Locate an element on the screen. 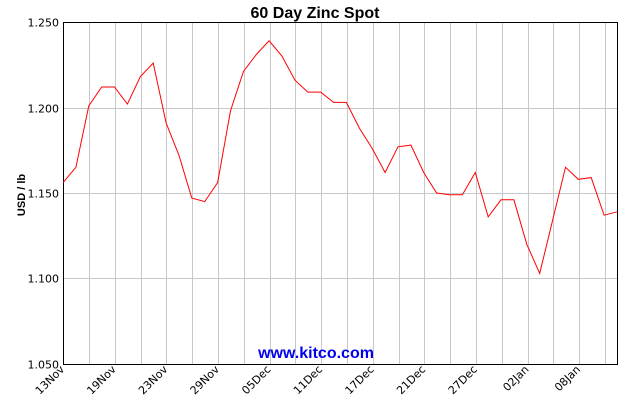 The width and height of the screenshot is (630, 400). y-tick-label: 1.050 is located at coordinates (44, 365).